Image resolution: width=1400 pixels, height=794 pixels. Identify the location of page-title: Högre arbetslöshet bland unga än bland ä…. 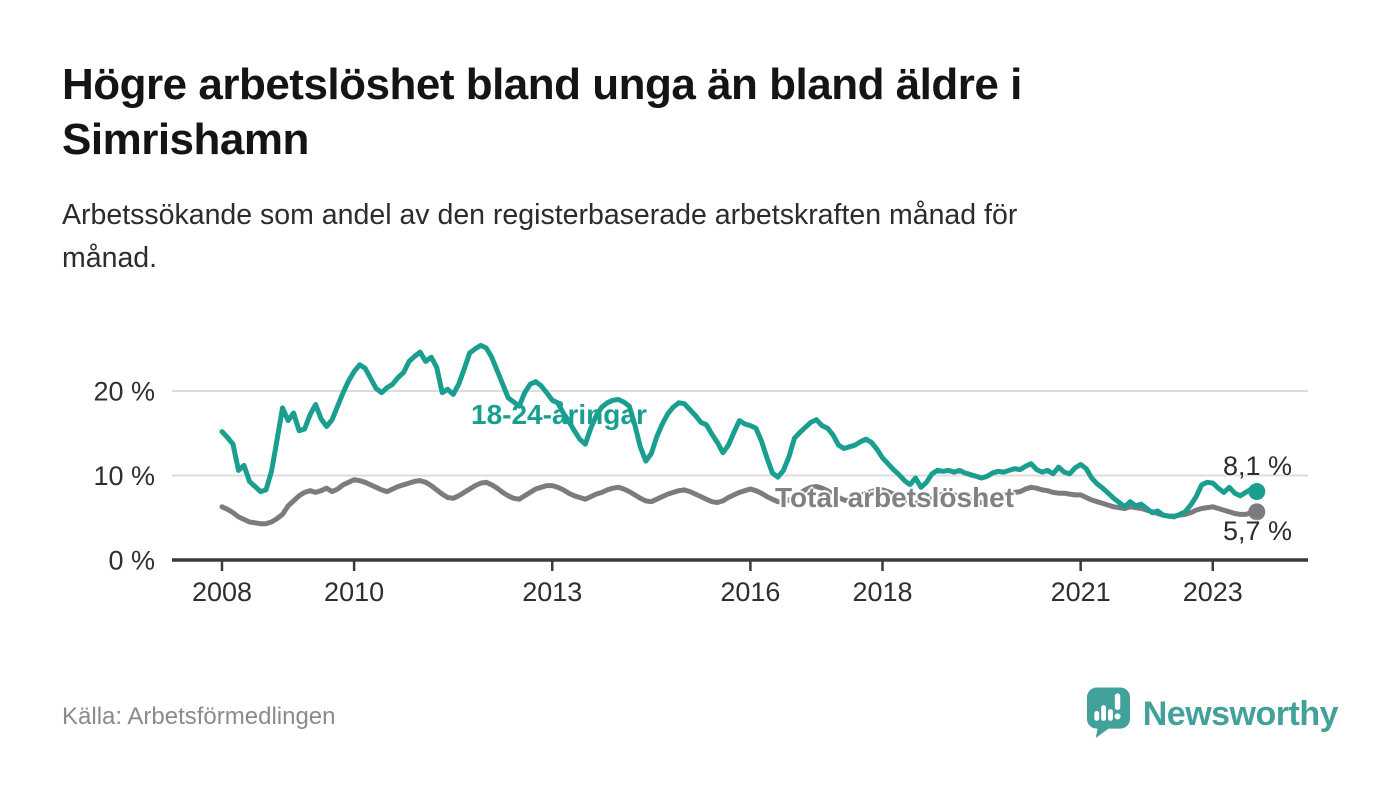
(672, 112).